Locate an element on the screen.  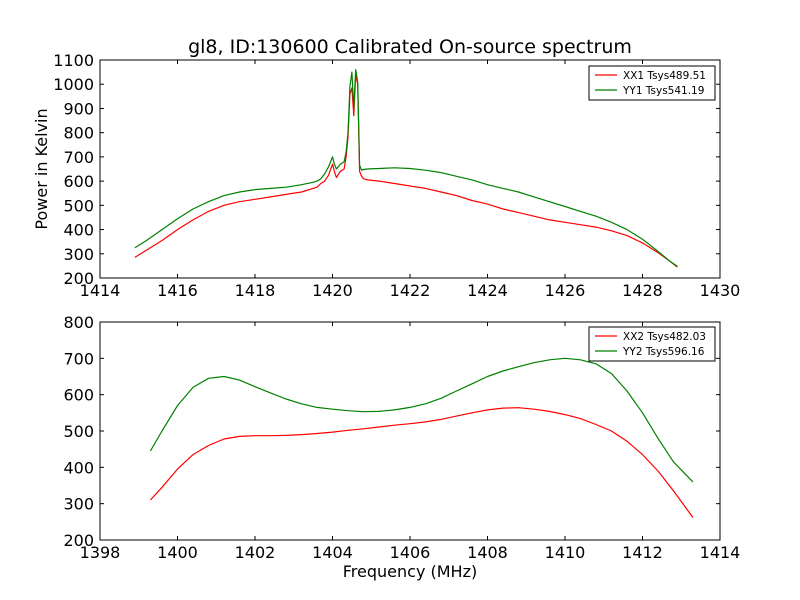
legend-entry-2: YY1 Tsys541.19 is located at coordinates (663, 91).